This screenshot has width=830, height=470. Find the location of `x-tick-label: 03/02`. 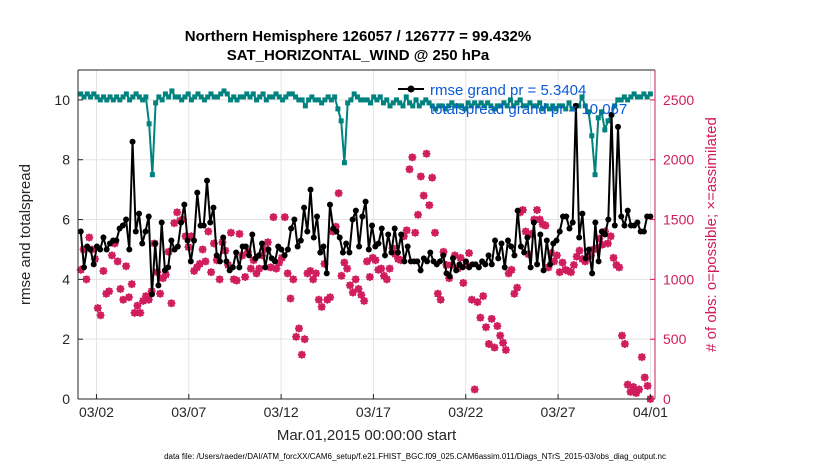

x-tick-label: 03/02 is located at coordinates (96, 412).